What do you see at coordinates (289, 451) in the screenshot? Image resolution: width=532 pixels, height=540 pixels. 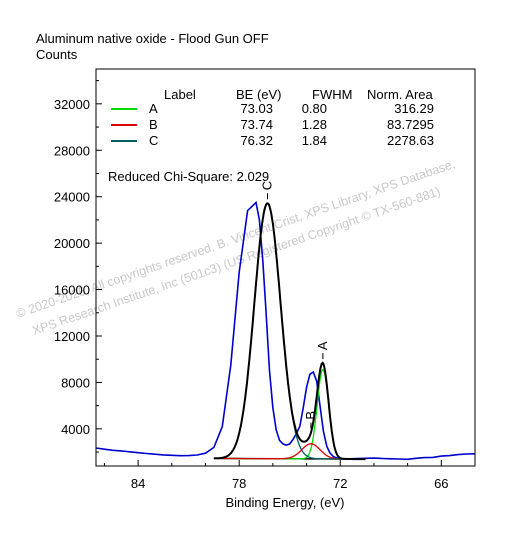 I see `component-b-line` at bounding box center [289, 451].